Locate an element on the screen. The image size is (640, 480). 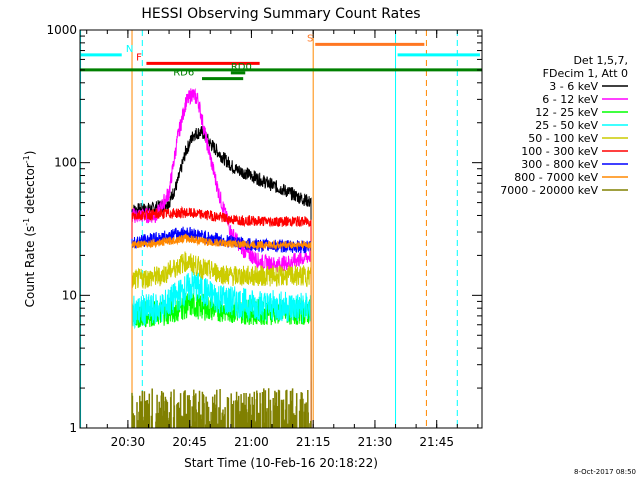
flag-label-5: S is located at coordinates (310, 38).